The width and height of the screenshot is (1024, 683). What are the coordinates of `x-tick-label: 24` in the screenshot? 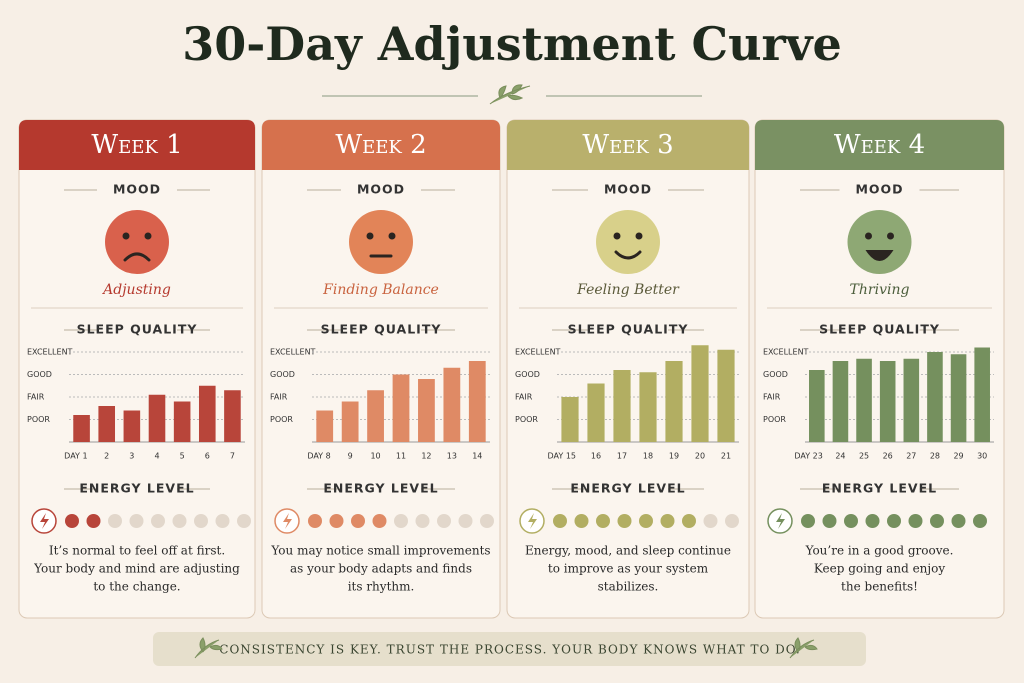 It's located at (840, 456).